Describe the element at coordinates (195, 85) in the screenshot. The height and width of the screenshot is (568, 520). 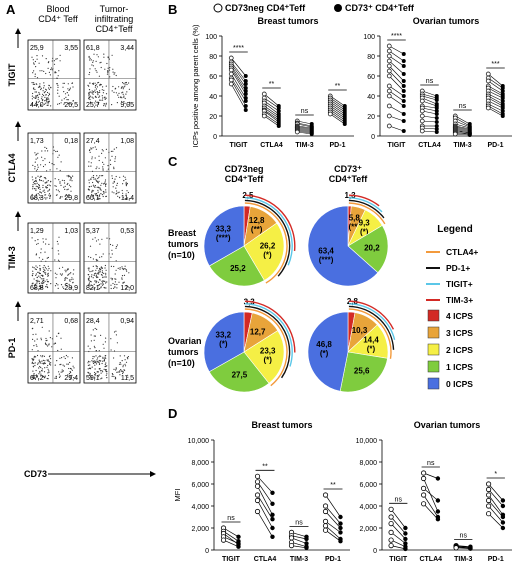
I see `y-axis-label: ICPs positive among parent cells (%)` at that location.